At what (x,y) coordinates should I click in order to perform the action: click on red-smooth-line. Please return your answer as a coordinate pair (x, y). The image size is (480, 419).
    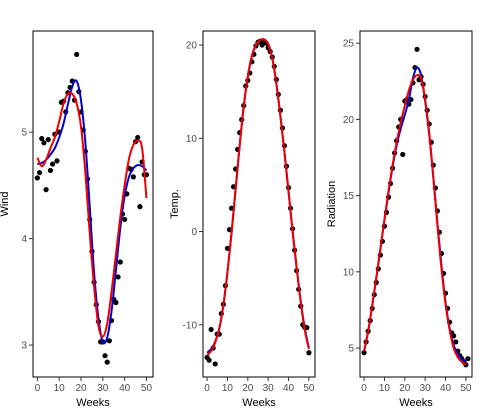
    Looking at the image, I should click on (92, 214).